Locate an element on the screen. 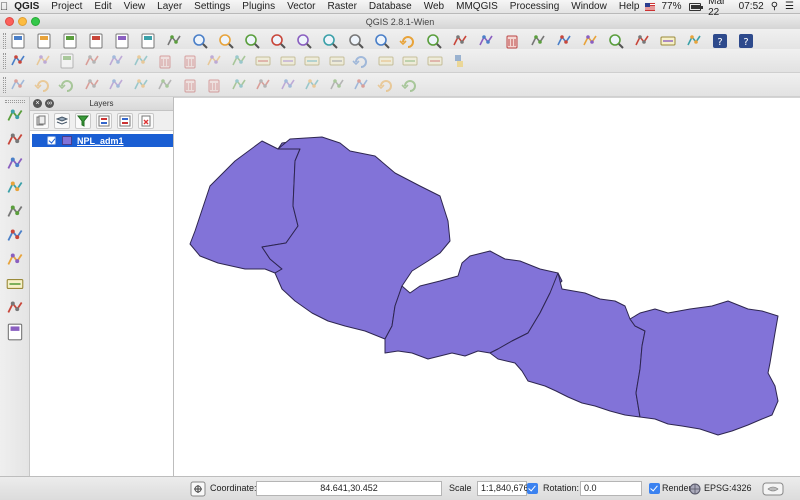  input-source-flag-icon is located at coordinates (650, 6).